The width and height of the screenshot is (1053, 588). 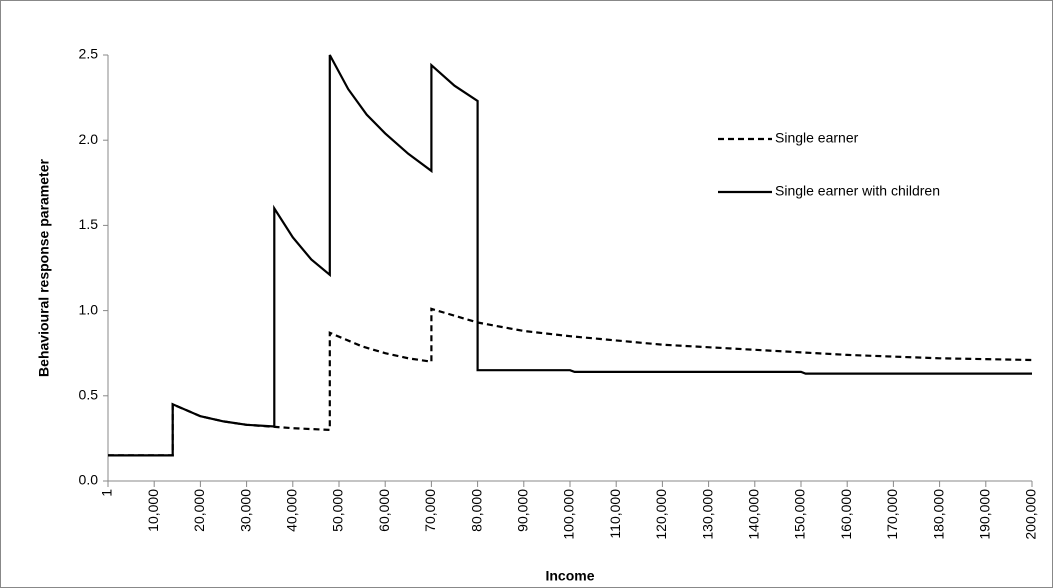 What do you see at coordinates (89, 139) in the screenshot?
I see `y-tick-label: 2.0` at bounding box center [89, 139].